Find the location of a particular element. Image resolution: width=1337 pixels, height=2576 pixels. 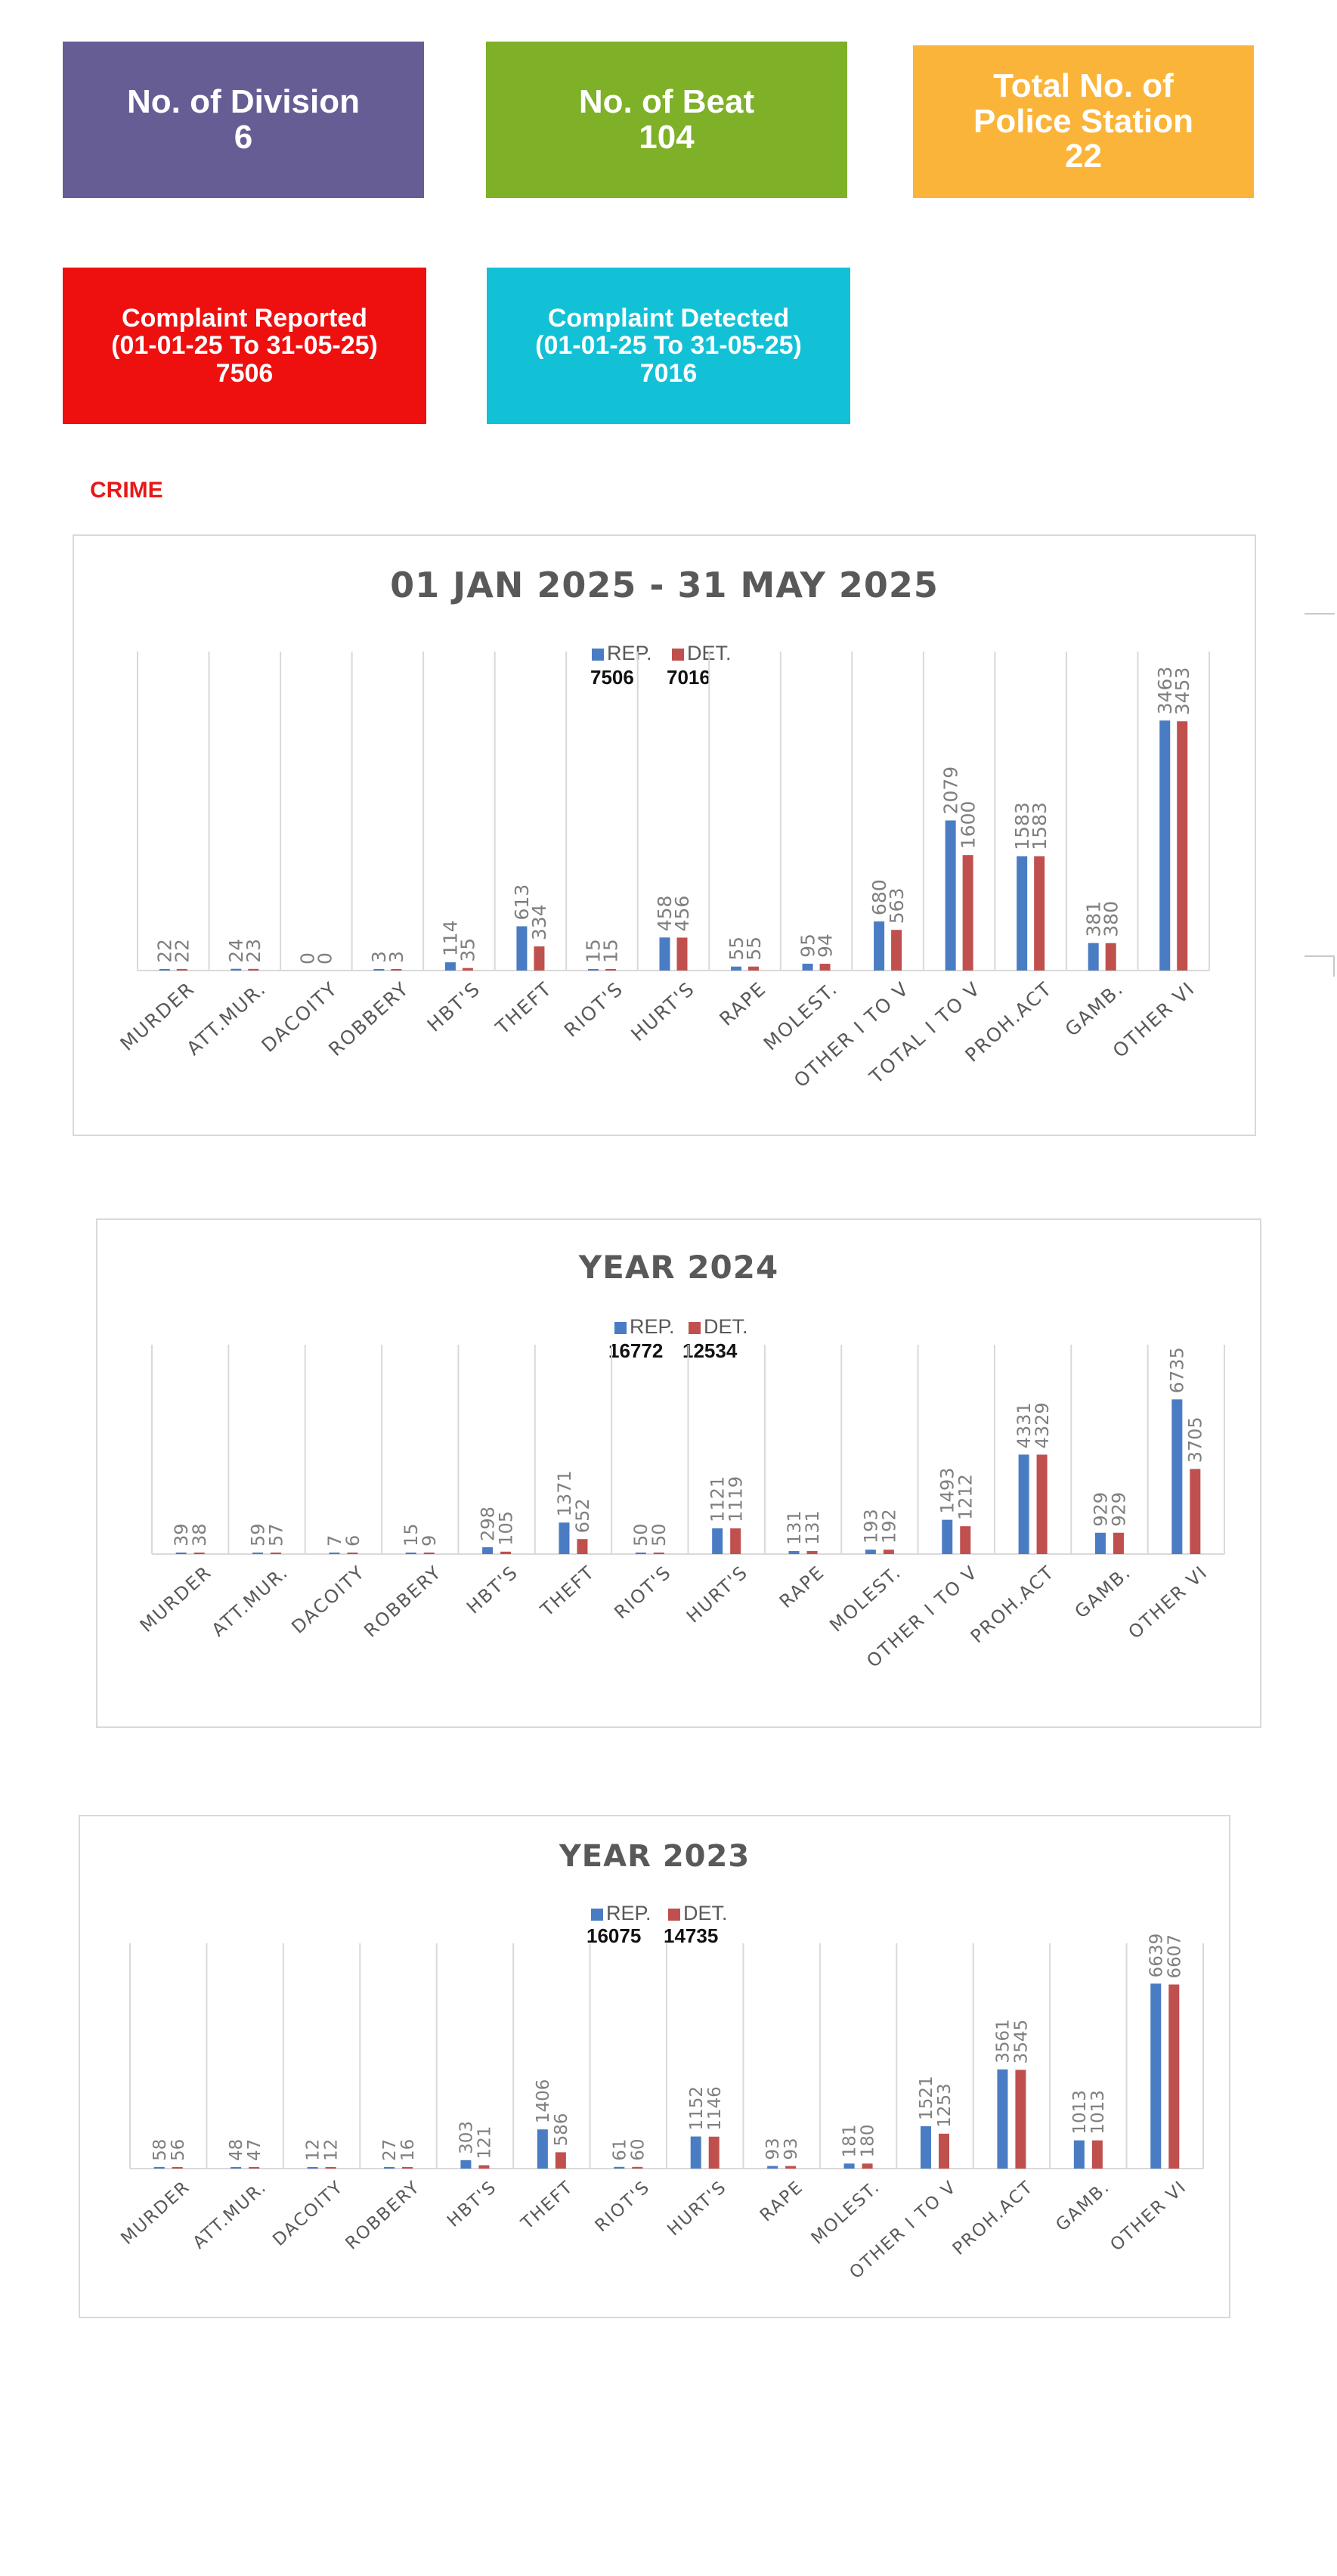

beat-card-value: 104 is located at coordinates (667, 137).